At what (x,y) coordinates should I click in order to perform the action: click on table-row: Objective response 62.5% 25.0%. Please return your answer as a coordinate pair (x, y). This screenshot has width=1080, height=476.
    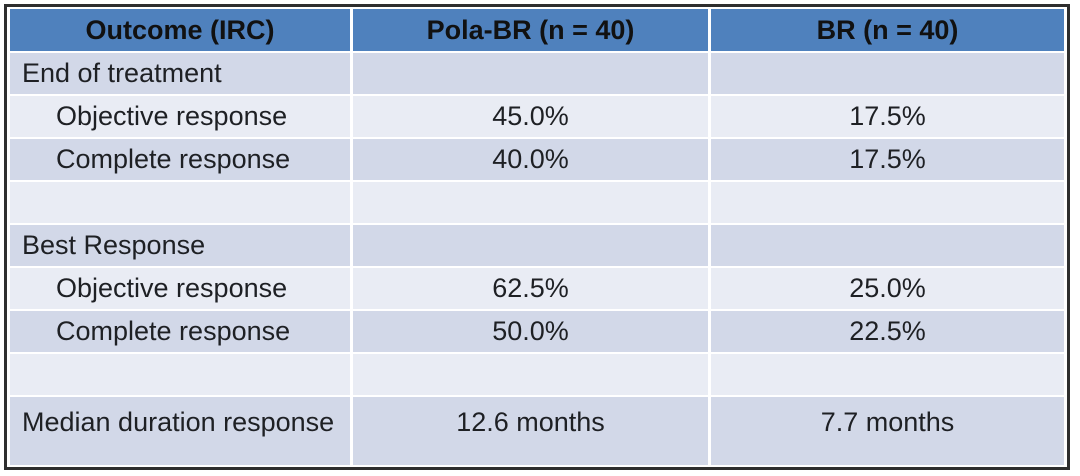
    Looking at the image, I should click on (537, 288).